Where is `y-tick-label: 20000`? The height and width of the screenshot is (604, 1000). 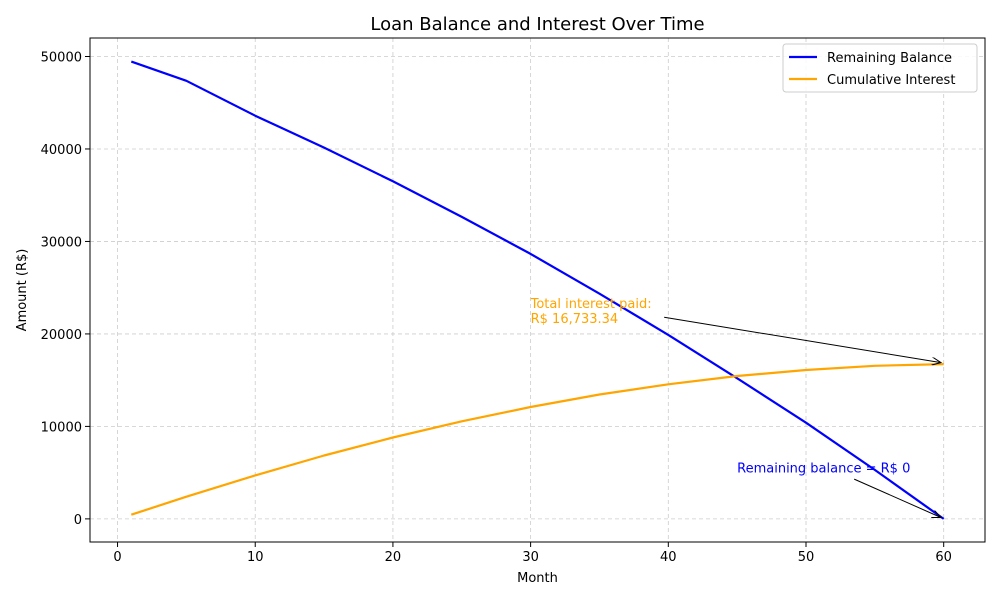 y-tick-label: 20000 is located at coordinates (61, 335).